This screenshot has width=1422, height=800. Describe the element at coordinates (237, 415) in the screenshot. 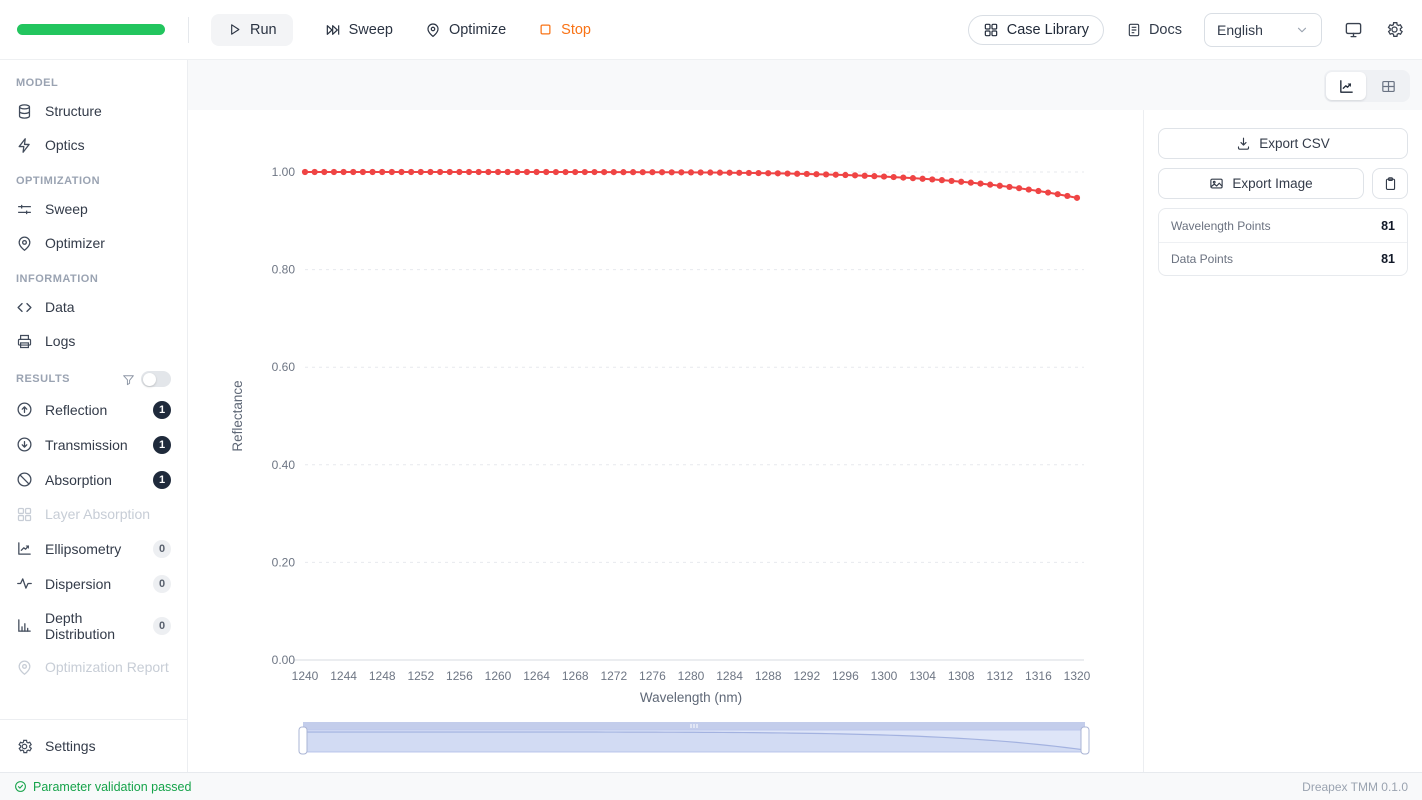

I see `svg-text: Reflectance` at that location.